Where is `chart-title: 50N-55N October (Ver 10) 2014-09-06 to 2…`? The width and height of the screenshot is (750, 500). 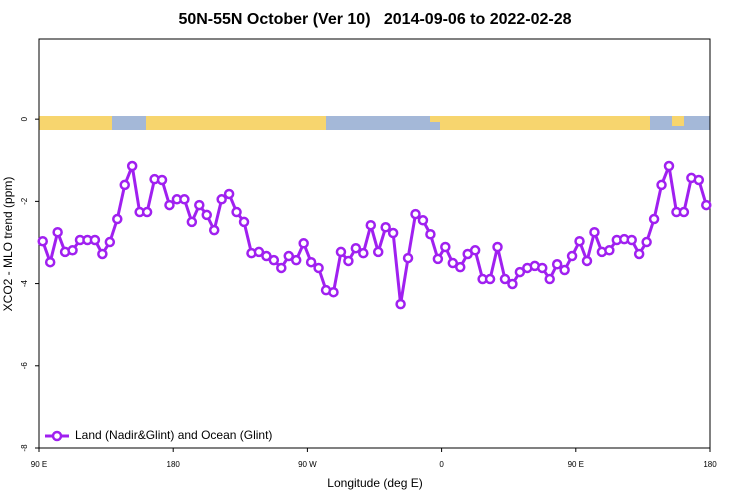
chart-title: 50N-55N October (Ver 10) 2014-09-06 to 2… is located at coordinates (374, 19).